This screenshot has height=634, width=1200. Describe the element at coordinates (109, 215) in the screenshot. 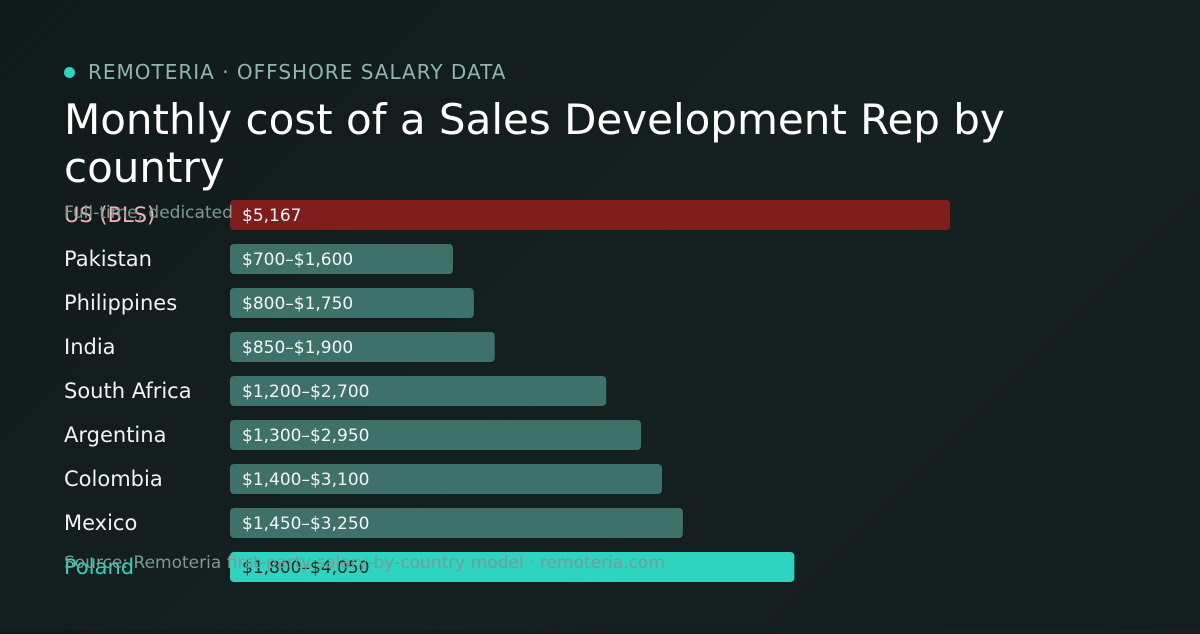

I see `category-label: US (BLS)` at that location.